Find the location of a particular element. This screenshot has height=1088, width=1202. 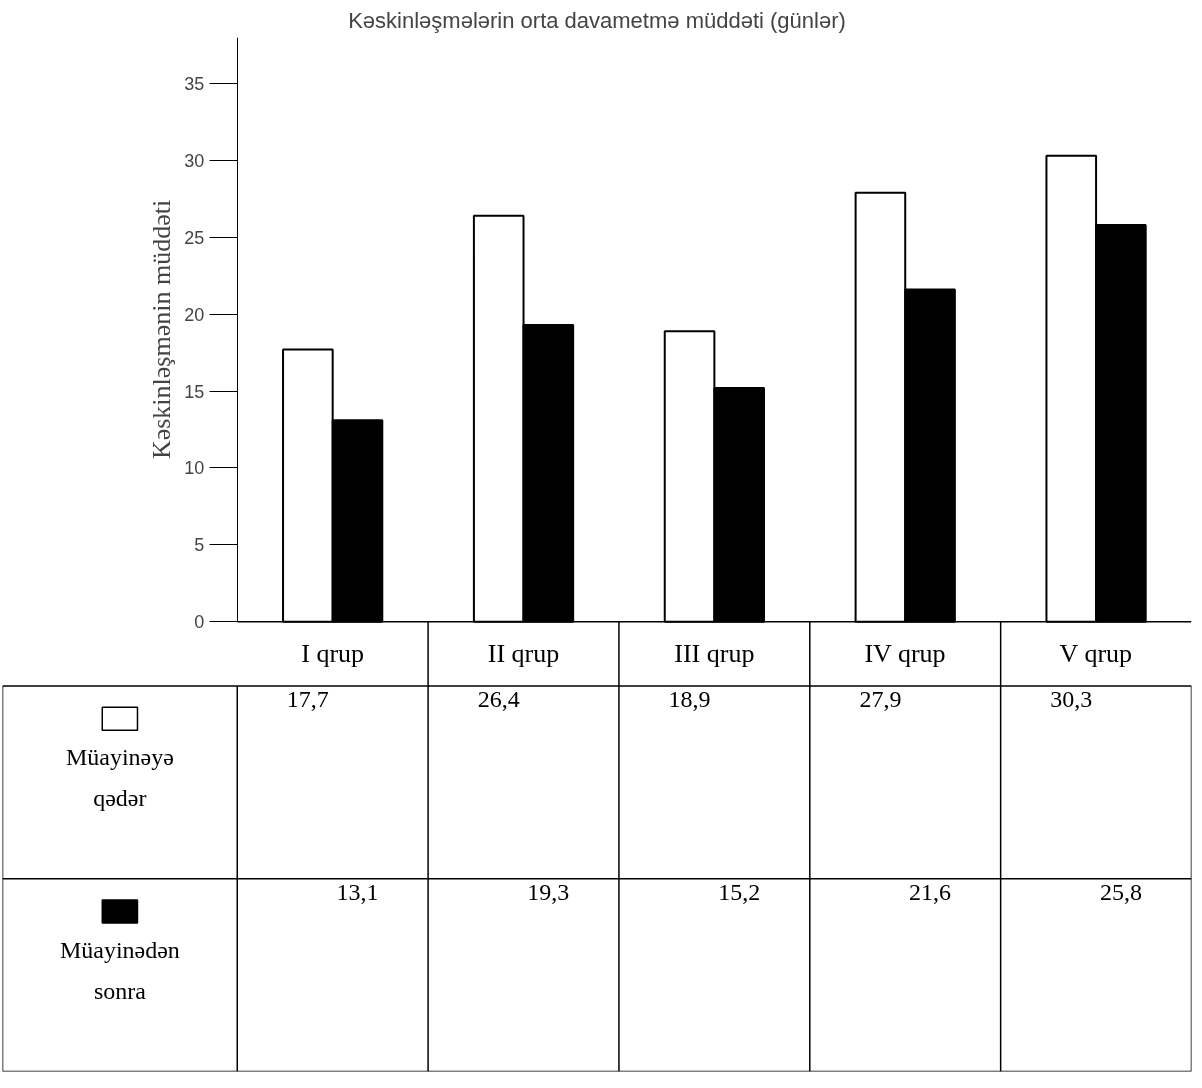

y-tick-label: 25 is located at coordinates (194, 237).